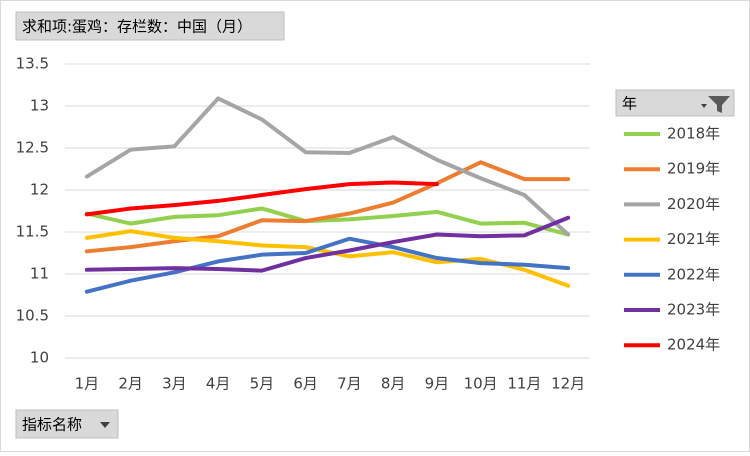  What do you see at coordinates (39, 358) in the screenshot?
I see `y-tick-label: 10` at bounding box center [39, 358].